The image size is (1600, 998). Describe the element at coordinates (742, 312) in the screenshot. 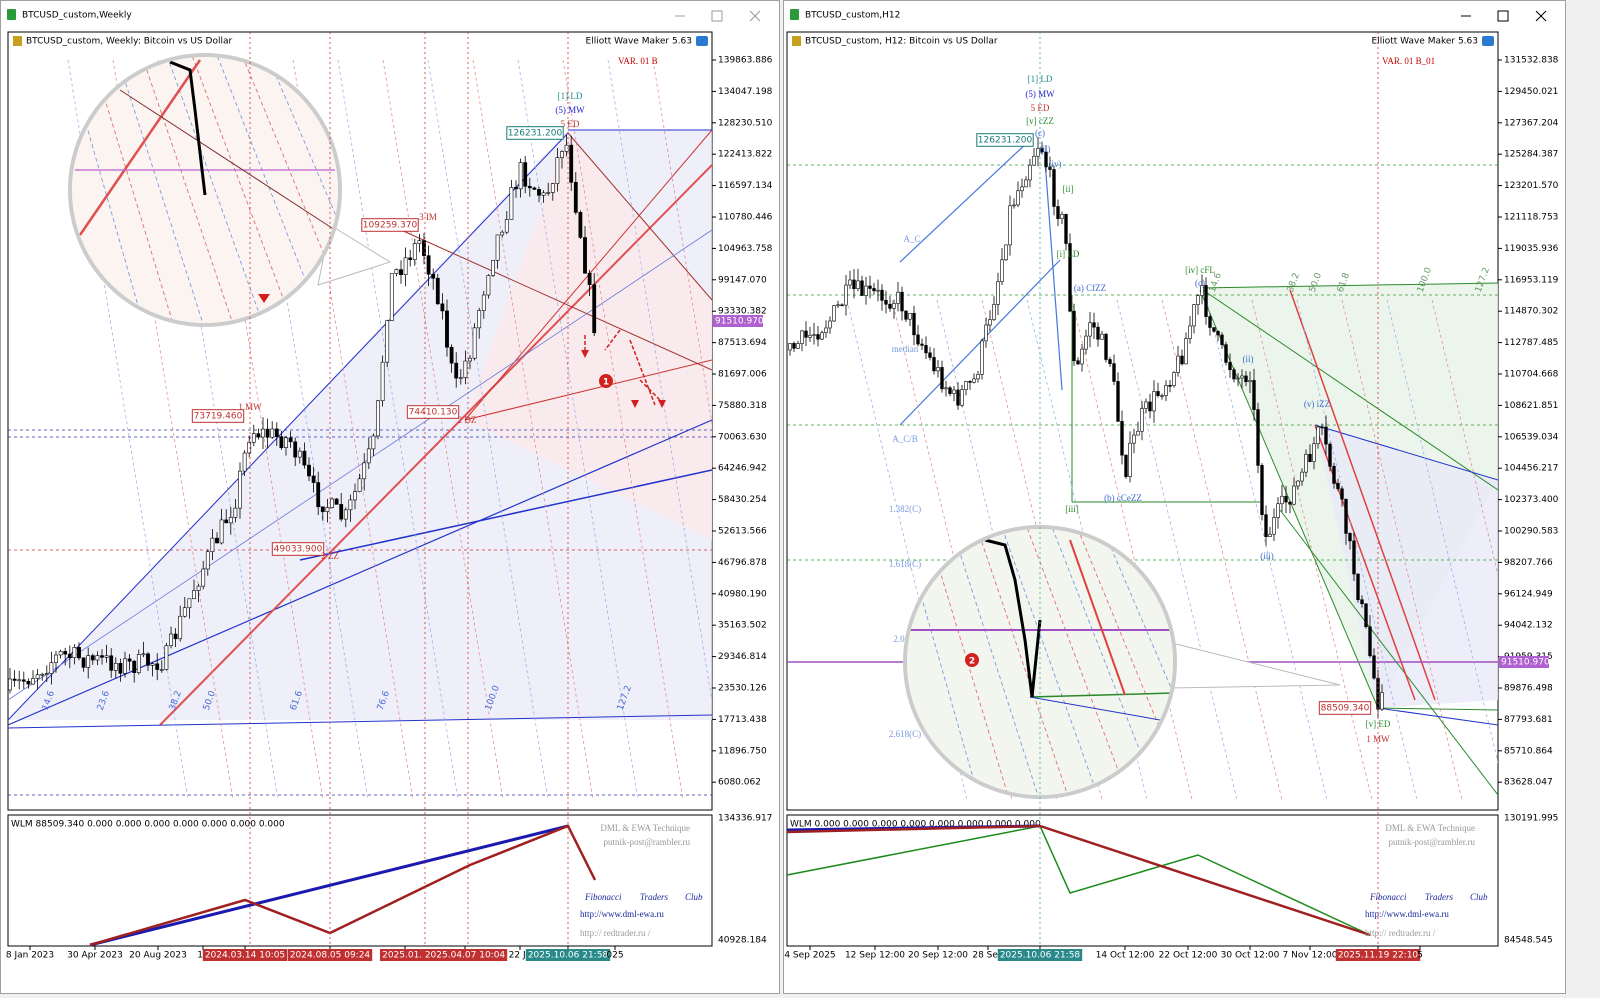

I see `price-label: 93330.382` at that location.